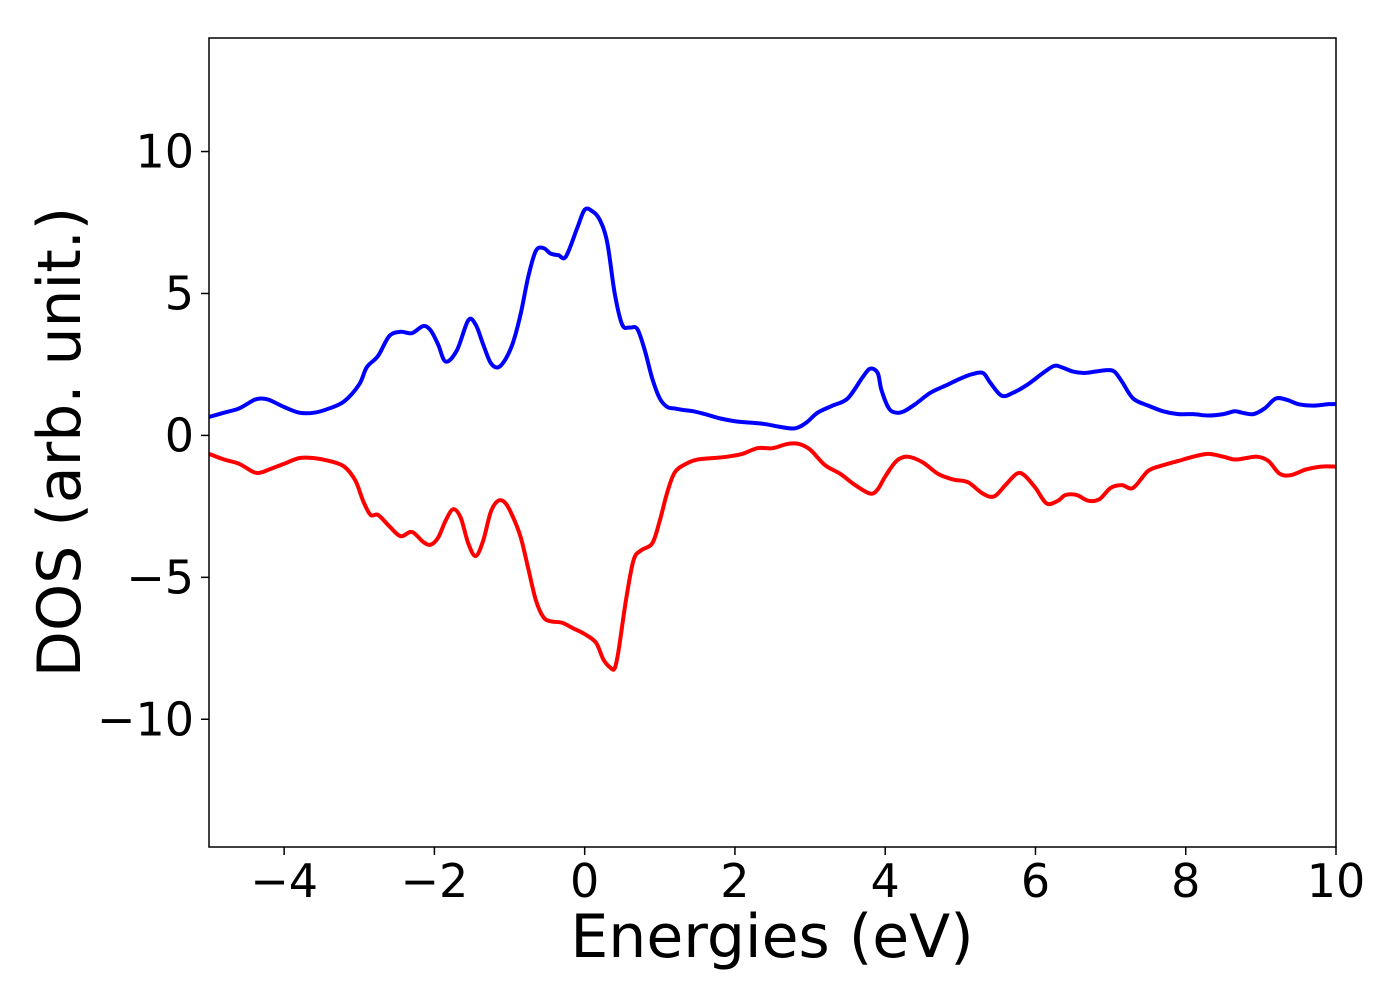  What do you see at coordinates (164, 152) in the screenshot?
I see `y-tick-label: 10` at bounding box center [164, 152].